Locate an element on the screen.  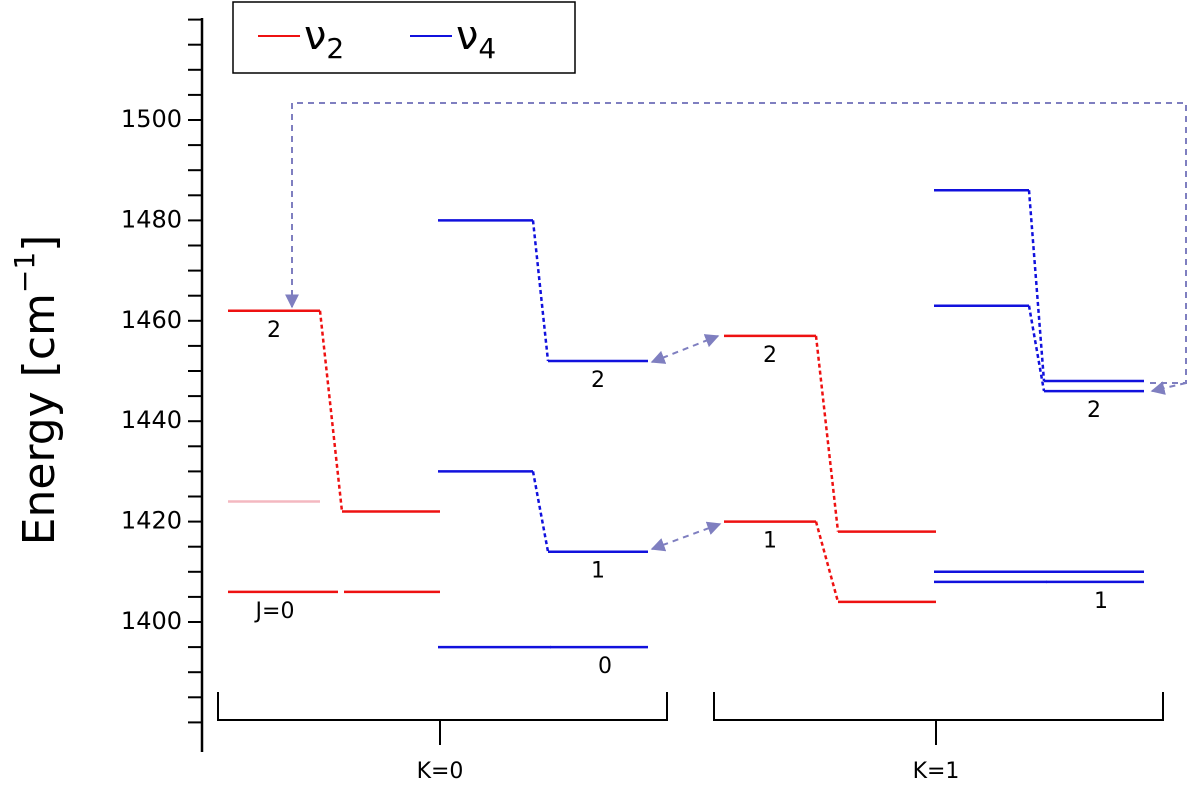
y-axis-label: Energy [cm−1] is located at coordinates (36, 390).